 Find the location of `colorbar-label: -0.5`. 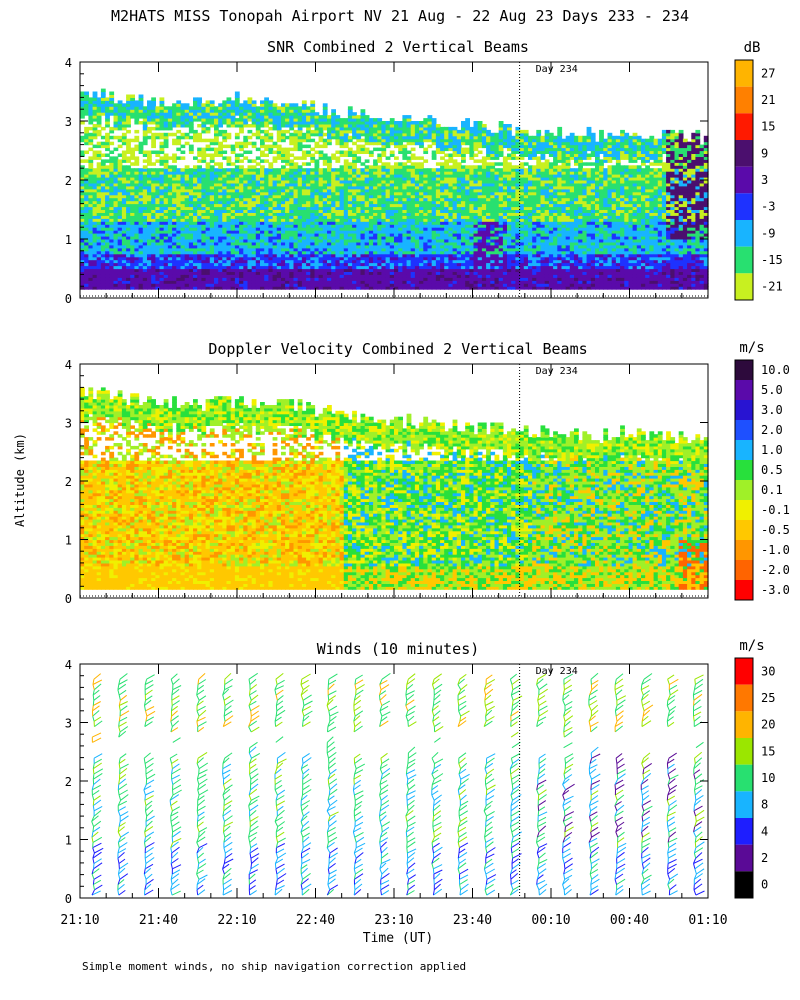

colorbar-label: -0.5 is located at coordinates (775, 530).